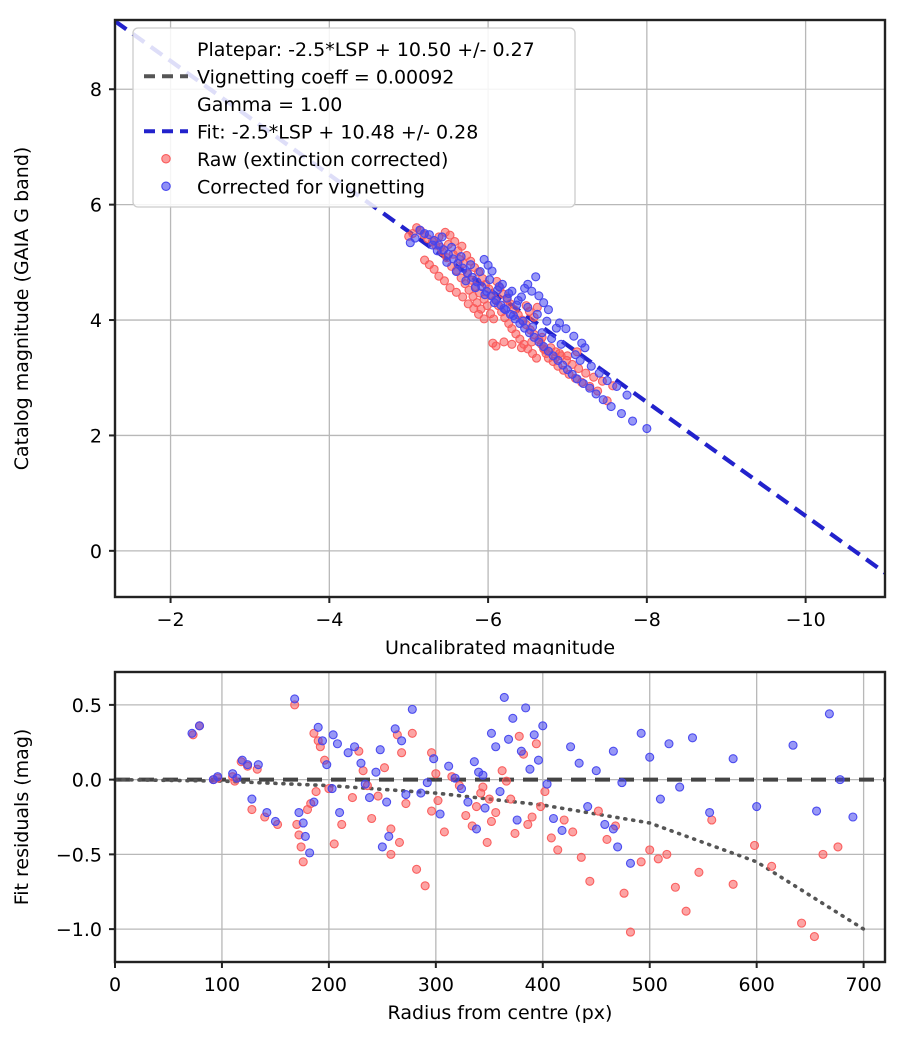  What do you see at coordinates (500, 1013) in the screenshot?
I see `x-axis-label: Radius from centre (px)` at bounding box center [500, 1013].